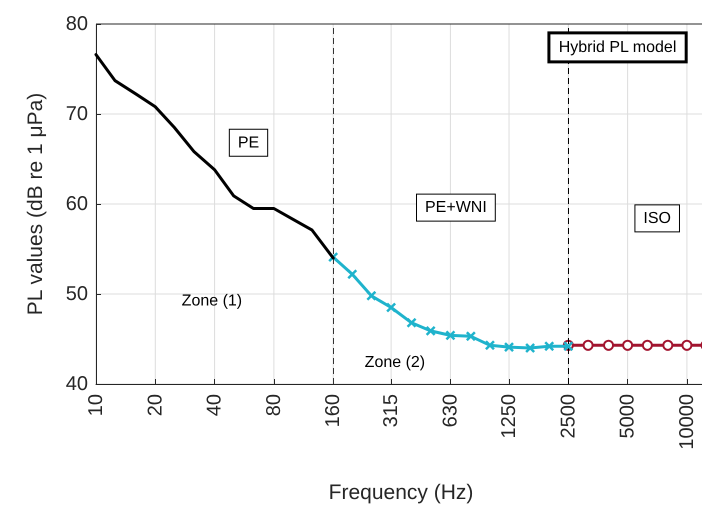  What do you see at coordinates (568, 416) in the screenshot?
I see `x-tick-label: 2500` at bounding box center [568, 416].